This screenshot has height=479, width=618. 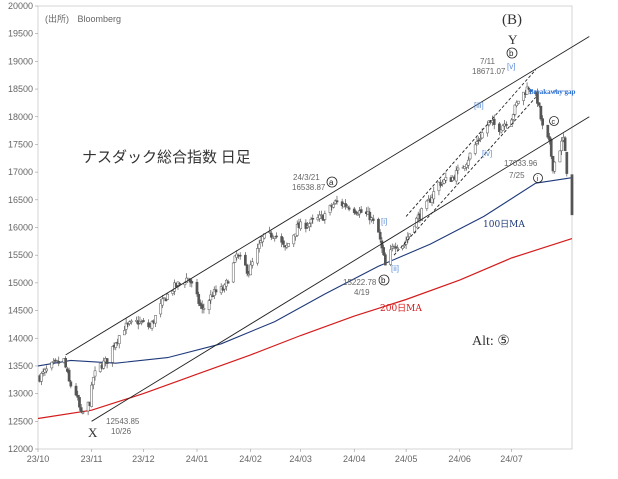 I want to click on wave-label-ii-1: [ii], so click(x=395, y=268).